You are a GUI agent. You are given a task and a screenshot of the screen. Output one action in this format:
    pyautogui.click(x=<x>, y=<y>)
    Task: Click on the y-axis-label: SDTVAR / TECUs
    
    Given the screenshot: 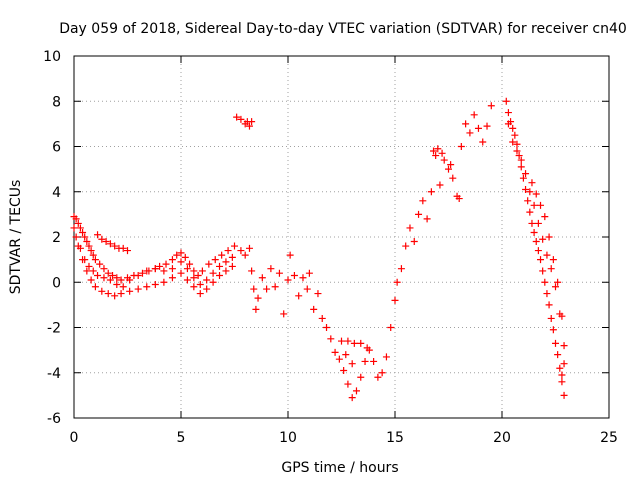 What is the action you would take?
    pyautogui.click(x=16, y=237)
    